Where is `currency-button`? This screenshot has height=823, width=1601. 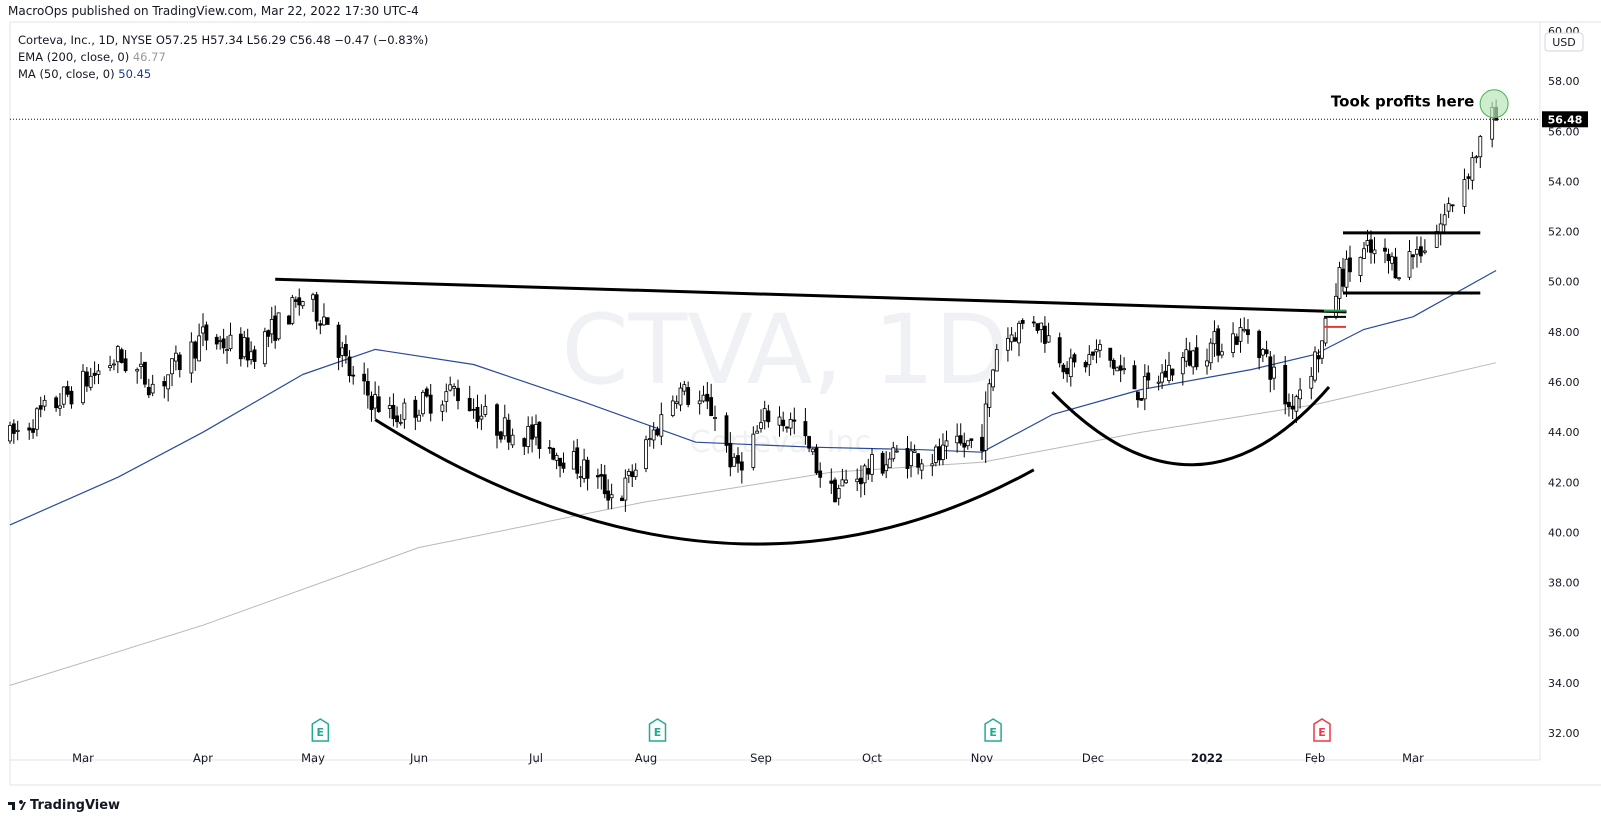 currency-button is located at coordinates (1564, 42).